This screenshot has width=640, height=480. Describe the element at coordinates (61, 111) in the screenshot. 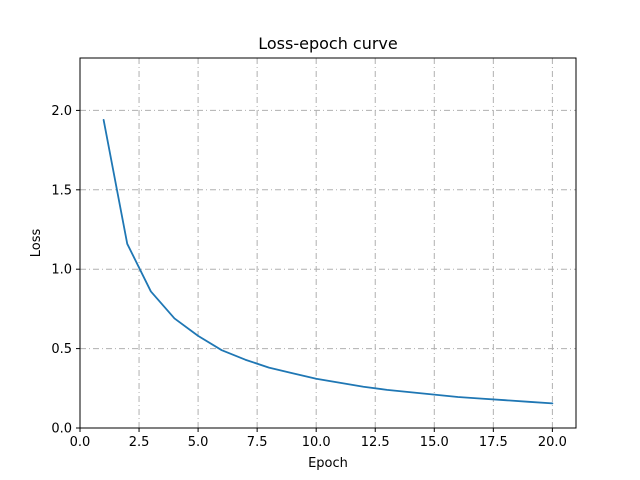

I see `y-tick-label: 2.0` at that location.